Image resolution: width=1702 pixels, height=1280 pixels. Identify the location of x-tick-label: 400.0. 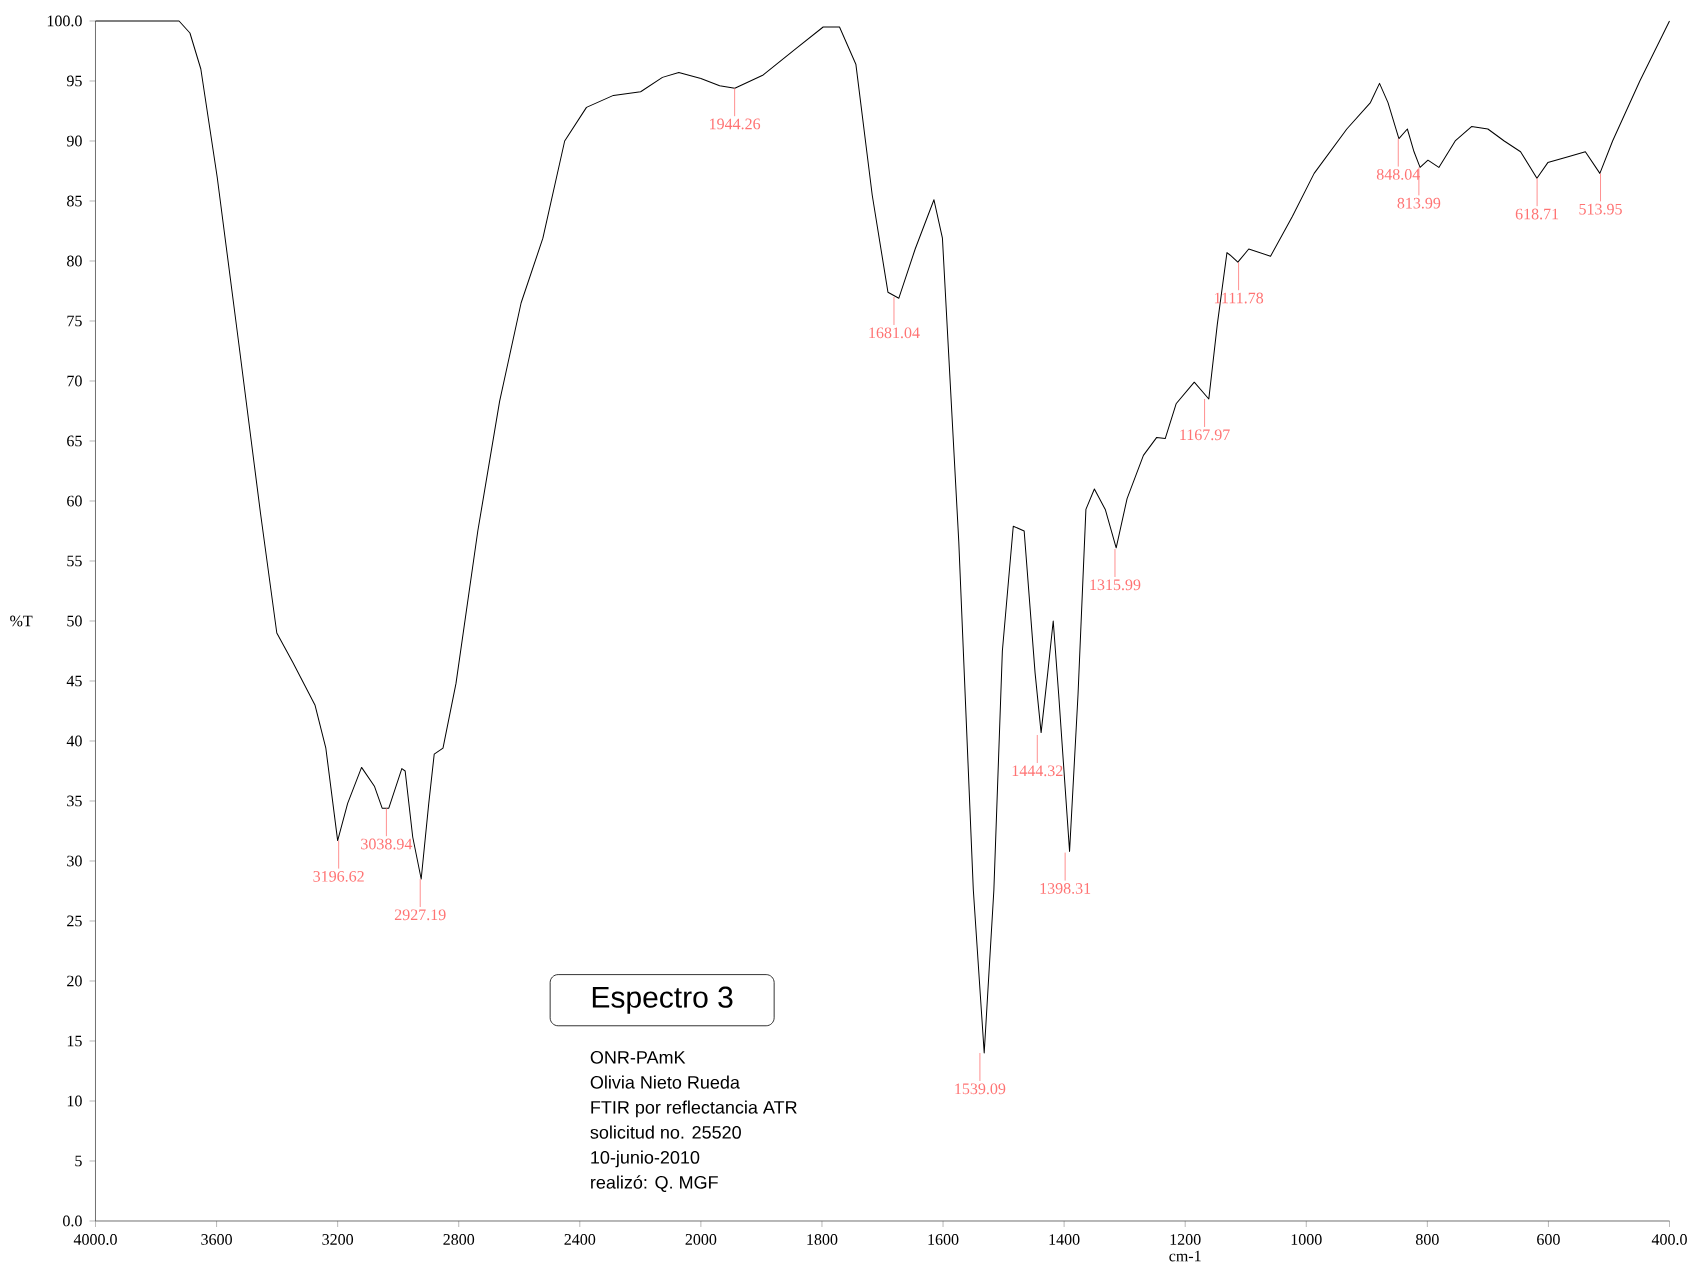
(1669, 1239).